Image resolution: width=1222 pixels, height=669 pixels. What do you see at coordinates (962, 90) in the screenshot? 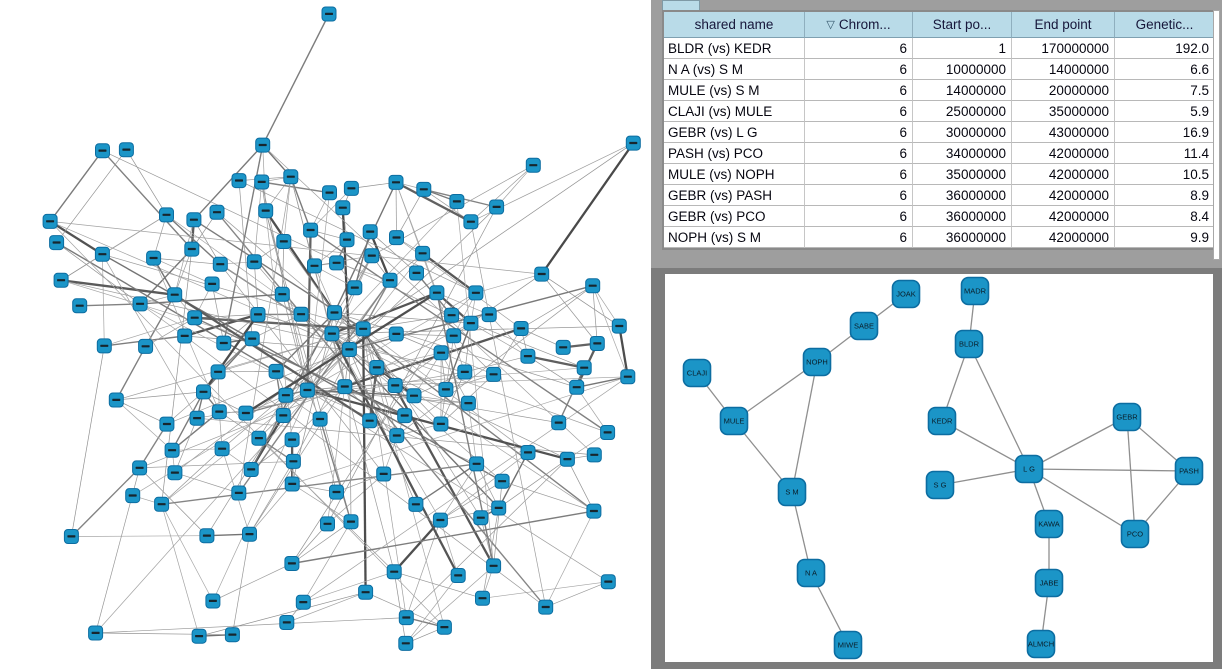
I see `table-cell: 14000000` at bounding box center [962, 90].